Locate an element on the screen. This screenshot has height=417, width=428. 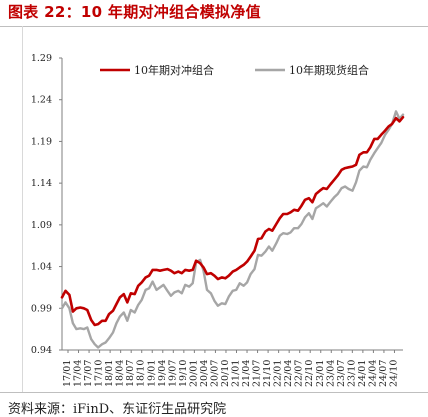
x-tick-label: 20/10 is located at coordinates (225, 373).